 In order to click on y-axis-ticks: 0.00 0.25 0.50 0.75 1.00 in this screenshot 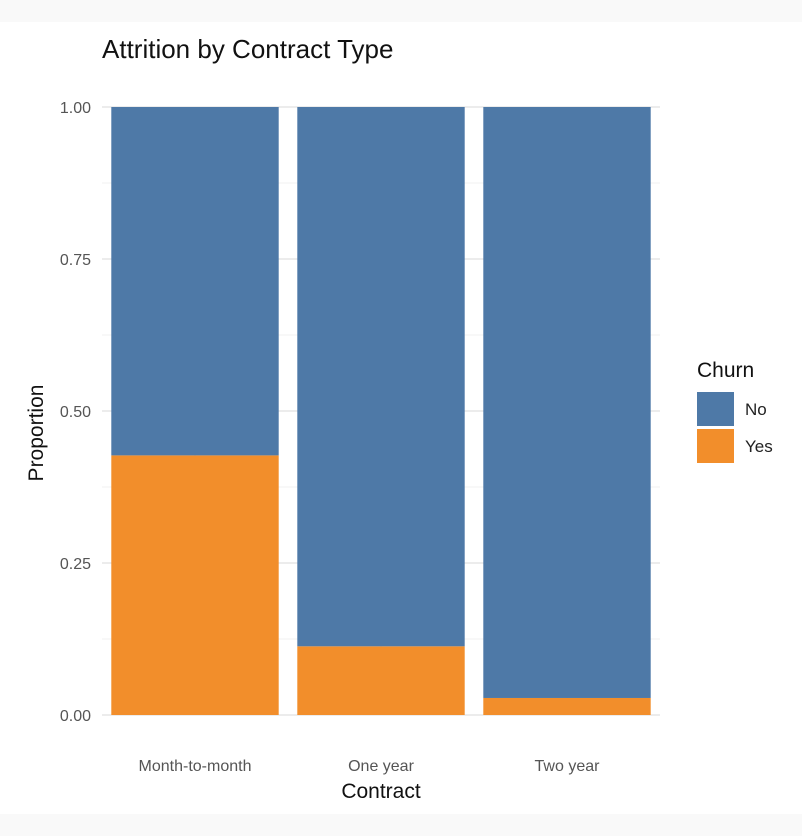, I will do `click(75, 412)`.